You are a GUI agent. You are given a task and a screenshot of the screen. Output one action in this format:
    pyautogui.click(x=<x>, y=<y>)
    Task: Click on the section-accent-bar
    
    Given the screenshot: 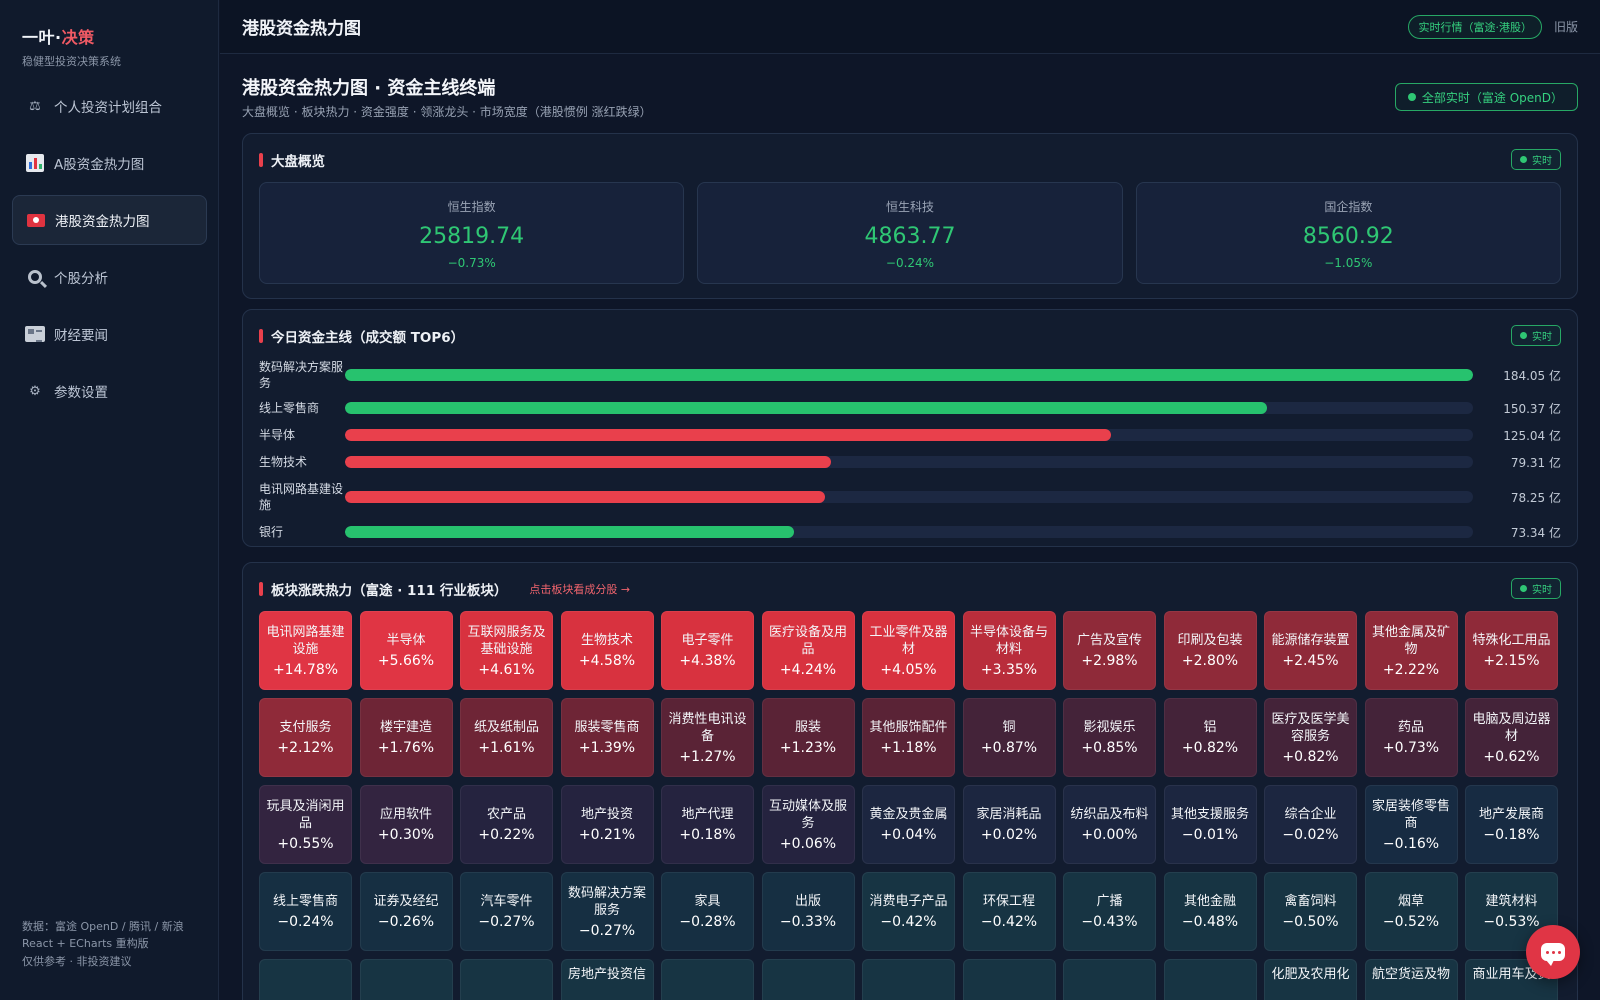 What is the action you would take?
    pyautogui.click(x=261, y=589)
    